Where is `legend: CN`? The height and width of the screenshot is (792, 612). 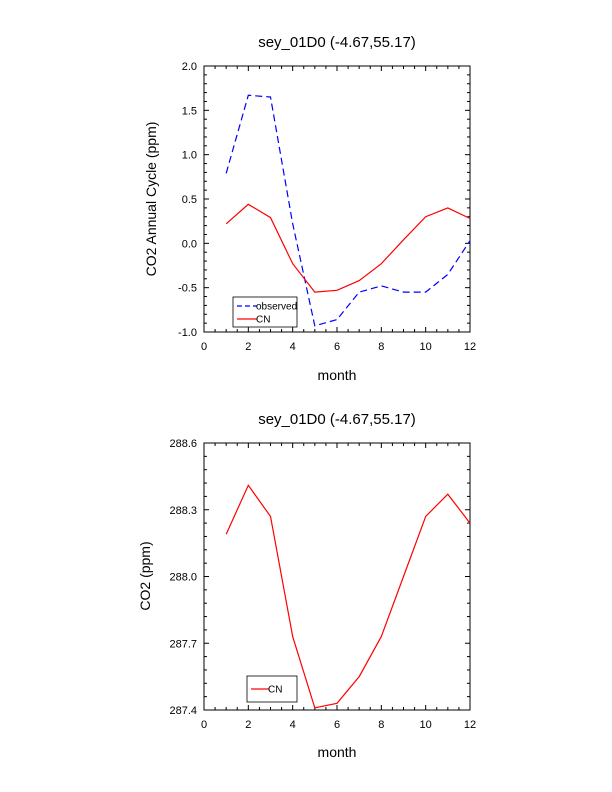 legend: CN is located at coordinates (272, 689).